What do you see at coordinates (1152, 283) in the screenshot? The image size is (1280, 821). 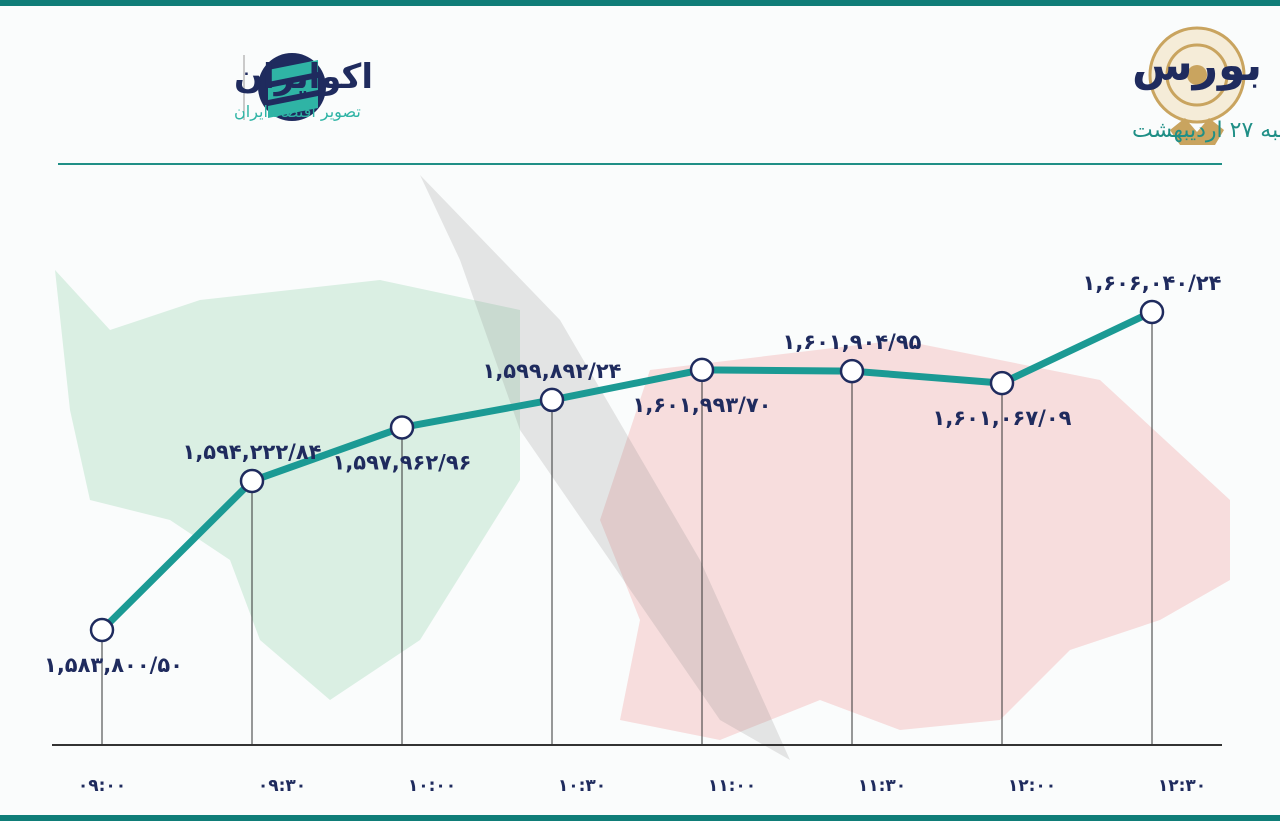 I see `value-label: ۱,۶۰۶,۰۴۰/۲۴` at bounding box center [1152, 283].